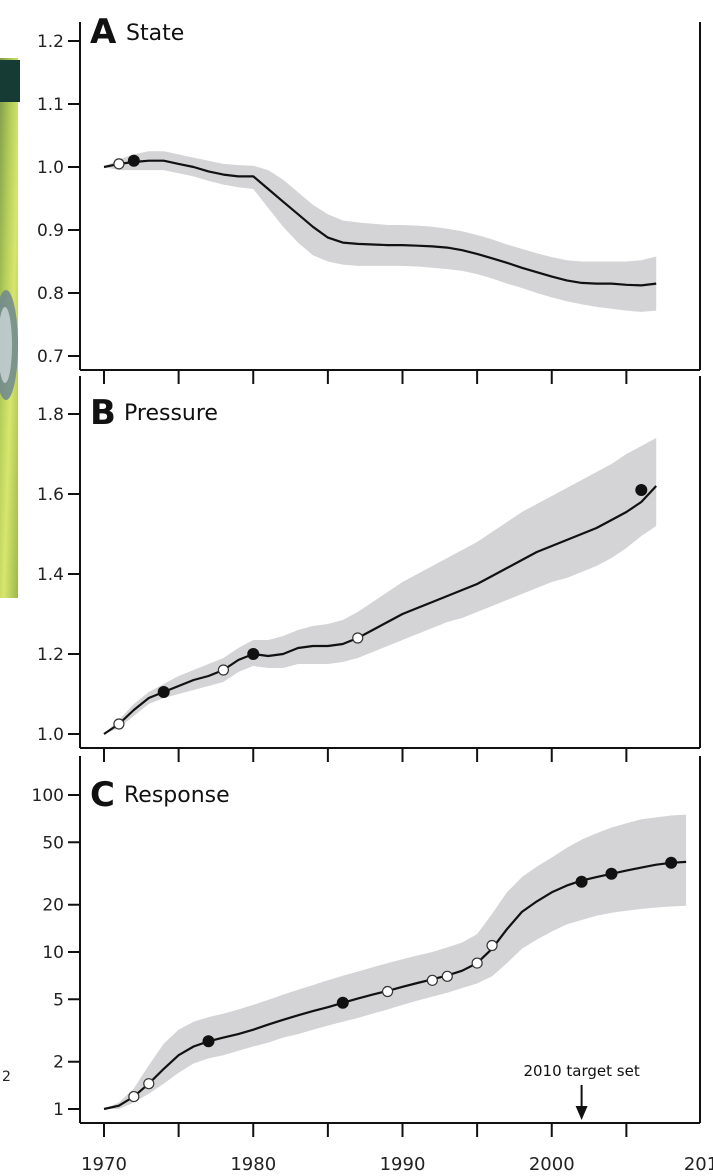  What do you see at coordinates (698, 1164) in the screenshot?
I see `x-tick-label: 201` at bounding box center [698, 1164].